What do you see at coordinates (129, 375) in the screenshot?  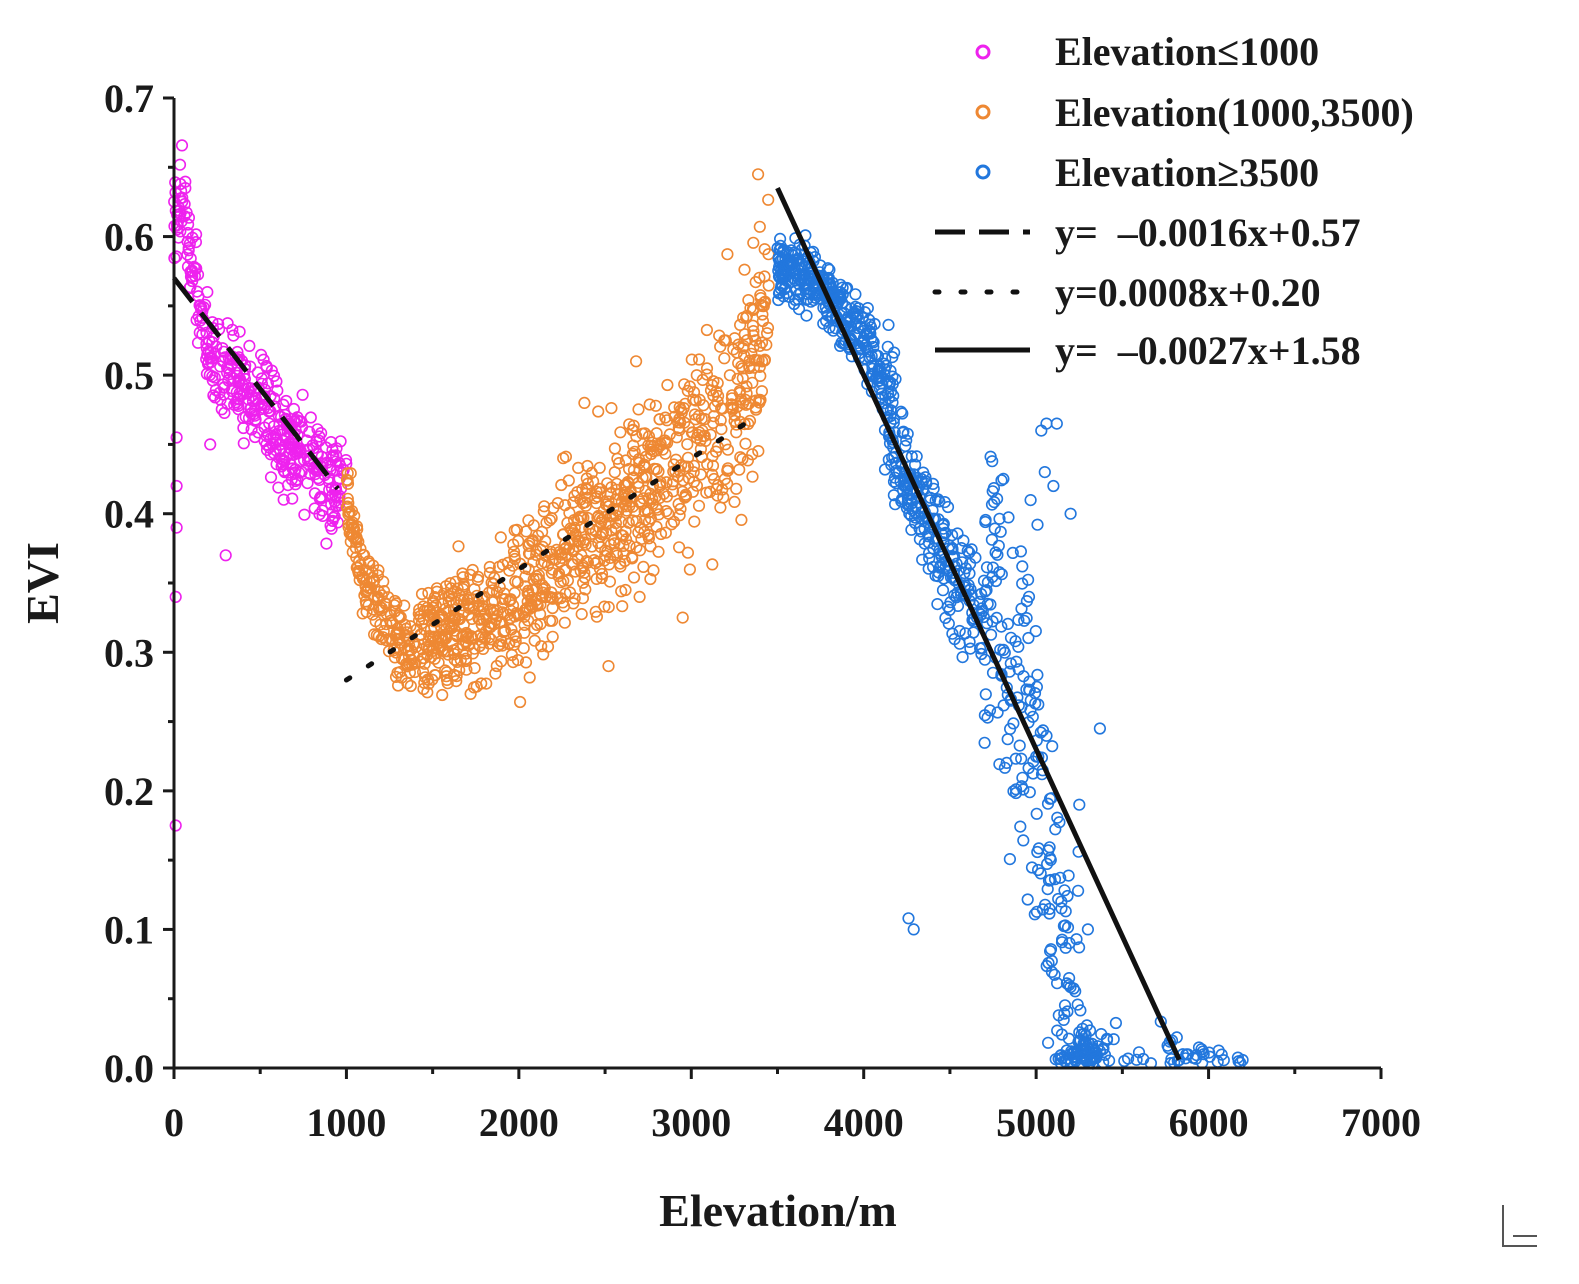 I see `y-tick-label: 0.5` at bounding box center [129, 375].